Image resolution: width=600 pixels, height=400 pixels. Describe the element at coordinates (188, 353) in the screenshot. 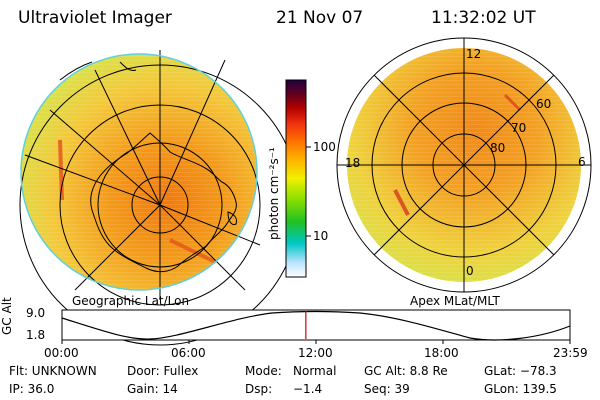

I see `timeline-tick-0600: 06:00` at that location.